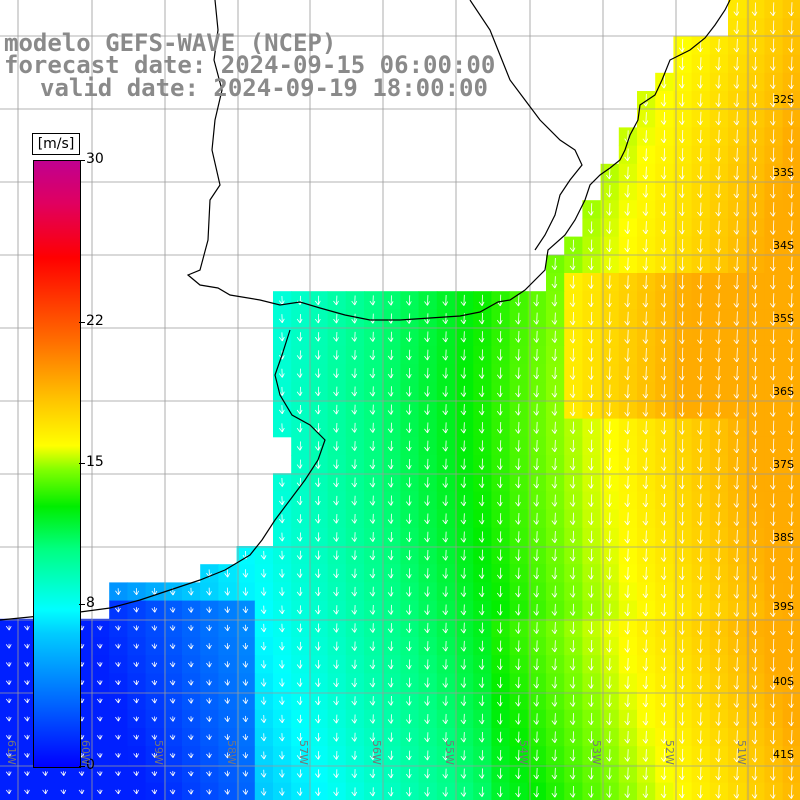 The height and width of the screenshot is (800, 800). What do you see at coordinates (783, 464) in the screenshot?
I see `latitude-label: 37S` at bounding box center [783, 464].